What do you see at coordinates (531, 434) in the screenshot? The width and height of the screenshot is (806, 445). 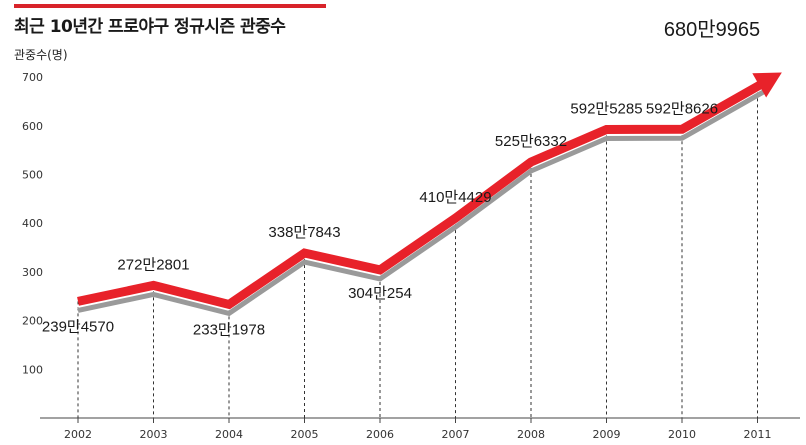 I see `x-tick-label: 2008` at bounding box center [531, 434].